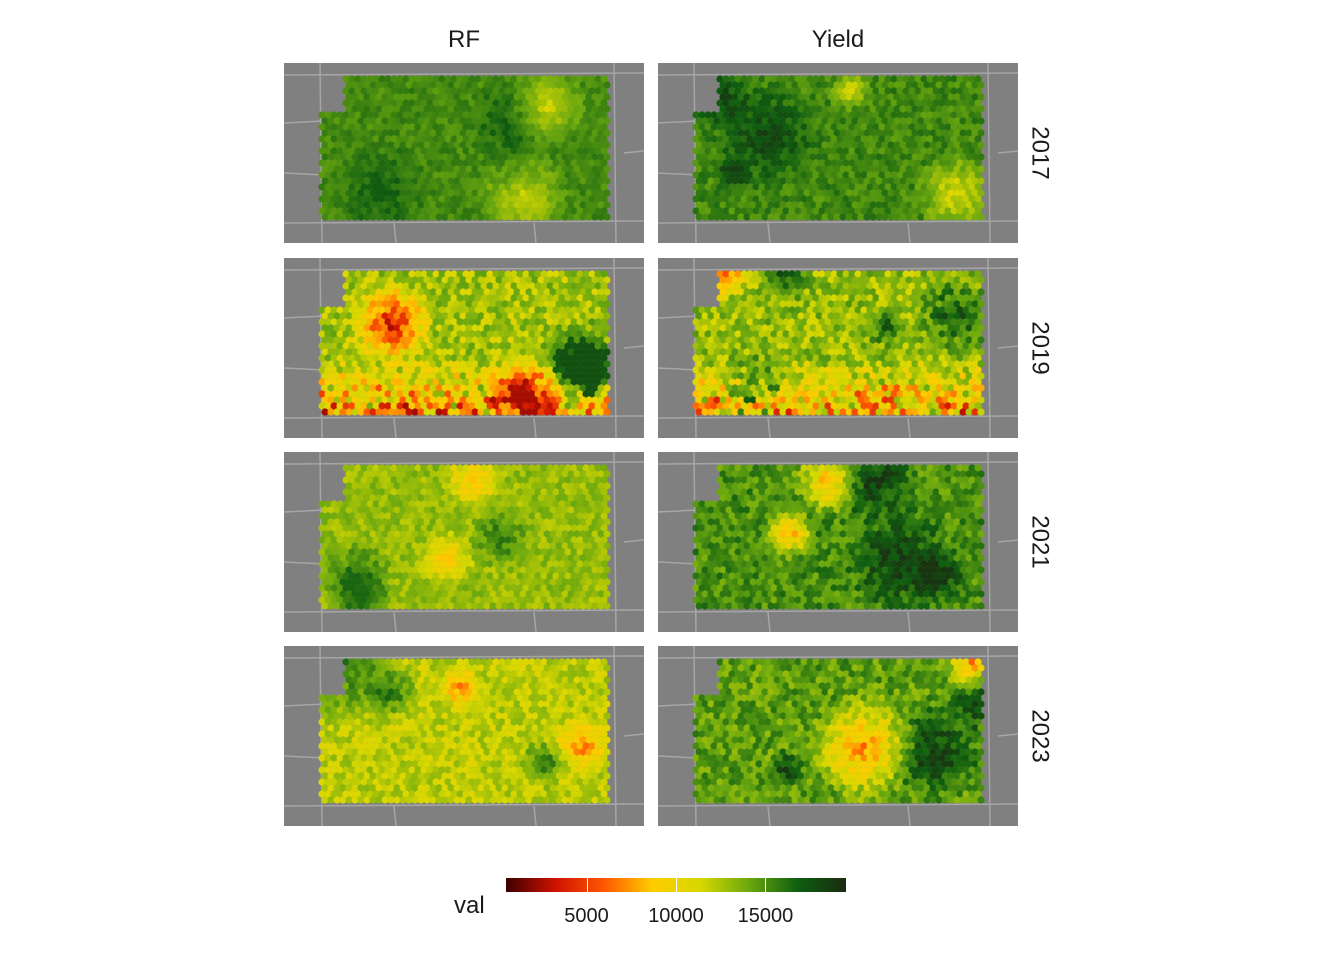  I want to click on panel-yield-2017, so click(838, 153).